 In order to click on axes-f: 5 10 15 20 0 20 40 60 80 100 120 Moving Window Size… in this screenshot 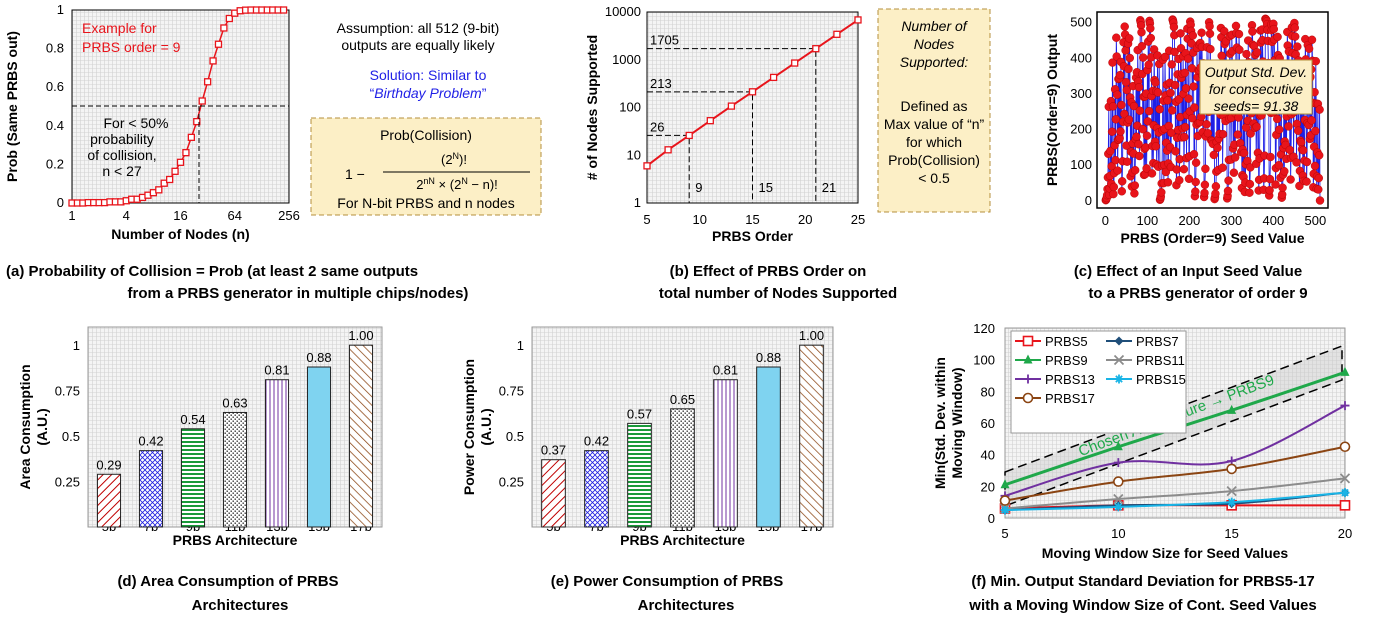, I will do `click(1142, 441)`.